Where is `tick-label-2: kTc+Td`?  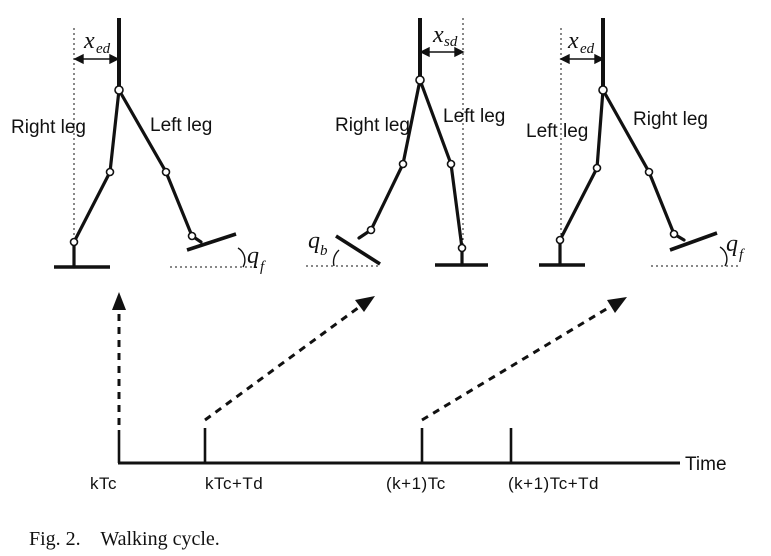 tick-label-2: kTc+Td is located at coordinates (234, 483).